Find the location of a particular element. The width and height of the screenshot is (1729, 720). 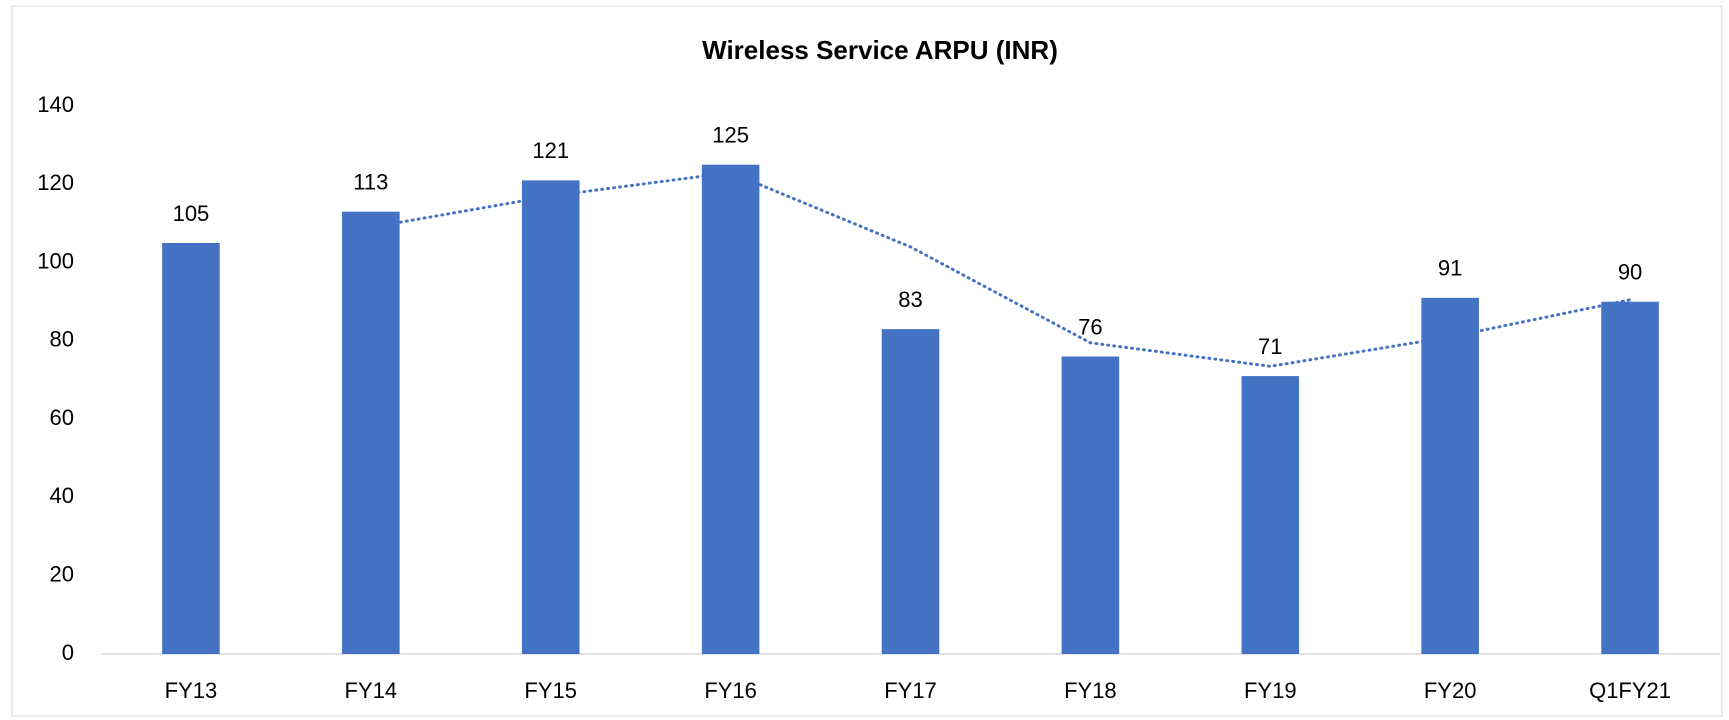

x-tick-label: FY16 is located at coordinates (730, 690).